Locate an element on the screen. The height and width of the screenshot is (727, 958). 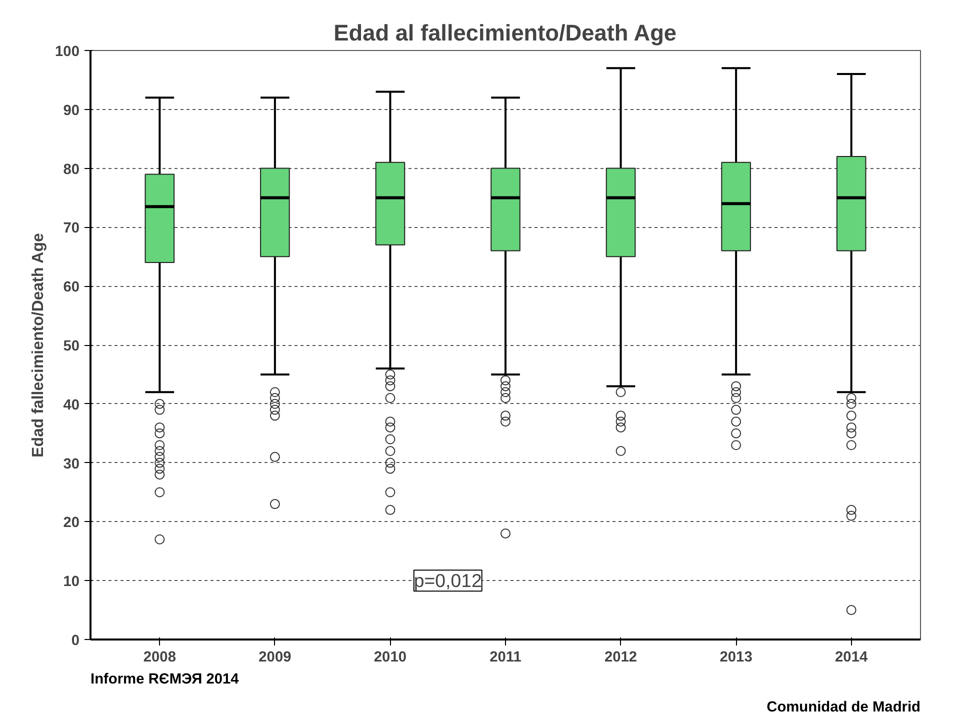
y-tick-label: 80 is located at coordinates (71, 170).